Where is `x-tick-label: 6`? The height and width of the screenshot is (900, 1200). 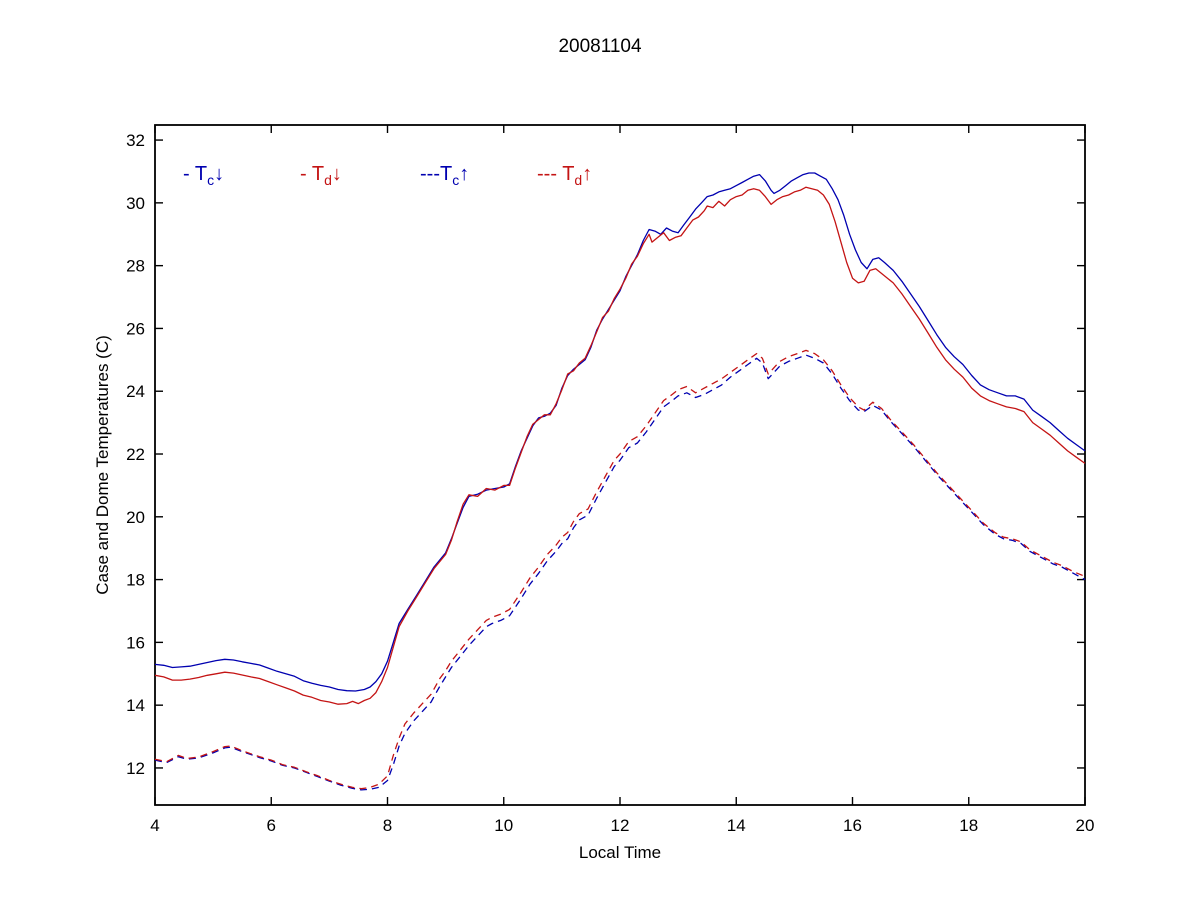
x-tick-label: 6 is located at coordinates (271, 825).